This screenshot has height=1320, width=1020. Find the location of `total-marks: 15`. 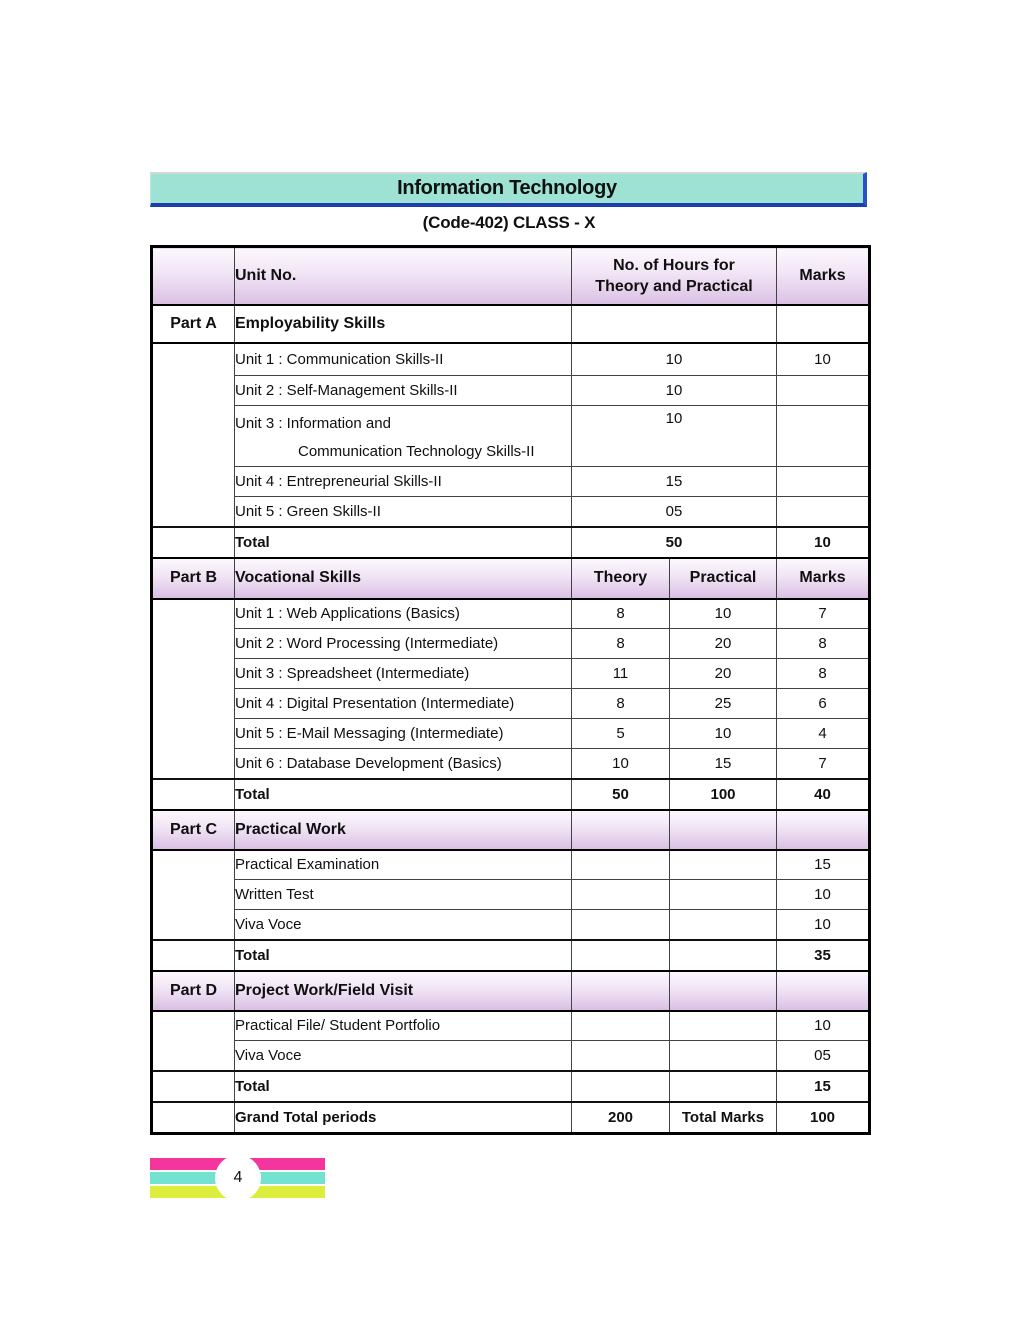

total-marks: 15 is located at coordinates (823, 1085).